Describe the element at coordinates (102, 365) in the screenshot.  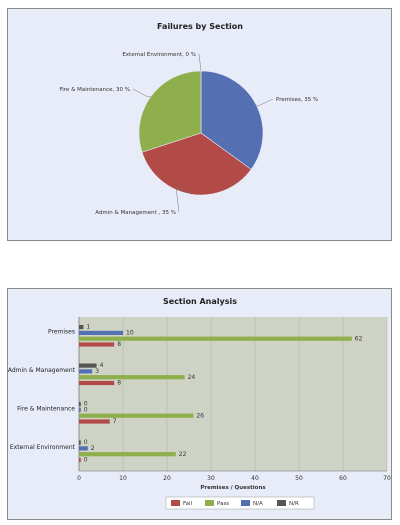
I see `bar-value-label: 4` at that location.